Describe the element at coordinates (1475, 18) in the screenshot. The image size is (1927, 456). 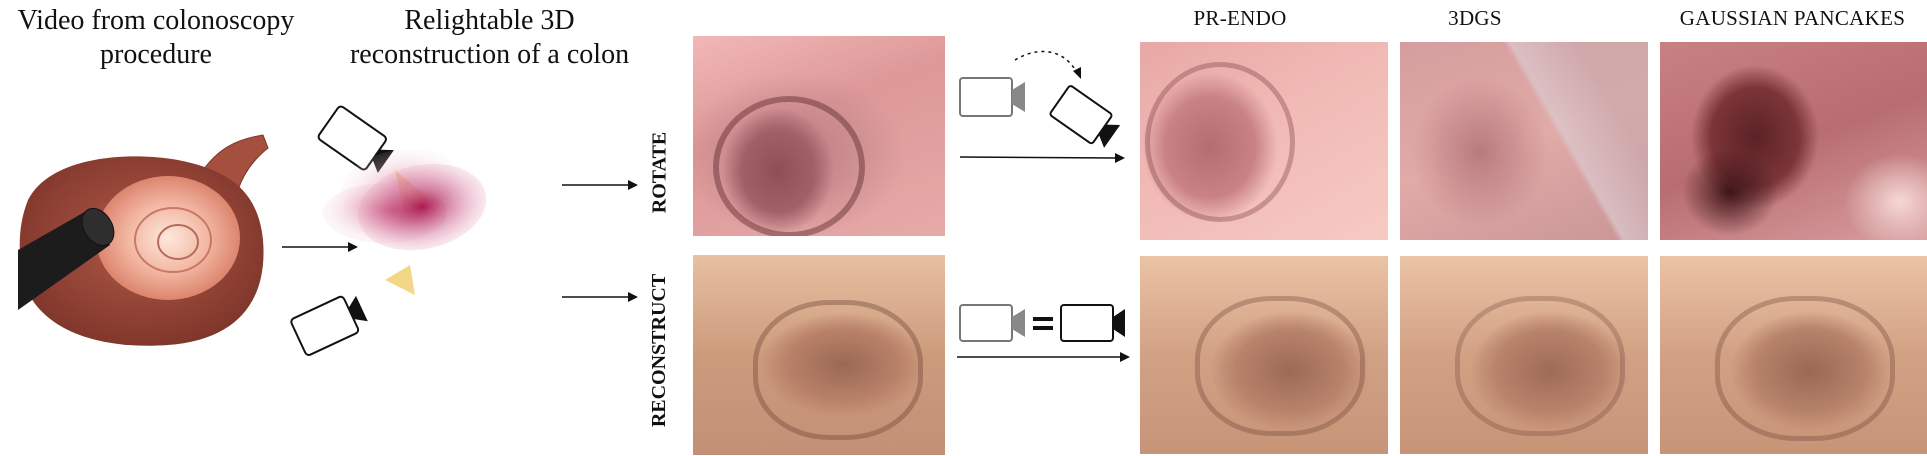
I see `col-header-3dgs: 3DGS` at that location.